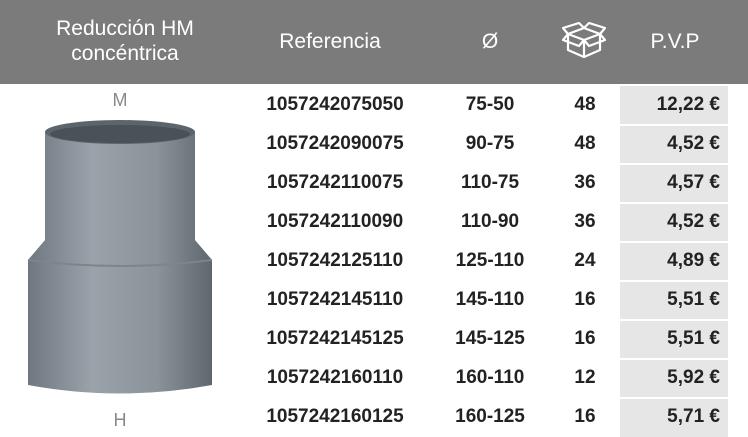 This screenshot has height=437, width=748. Describe the element at coordinates (490, 338) in the screenshot. I see `table-cell: 145-125` at that location.